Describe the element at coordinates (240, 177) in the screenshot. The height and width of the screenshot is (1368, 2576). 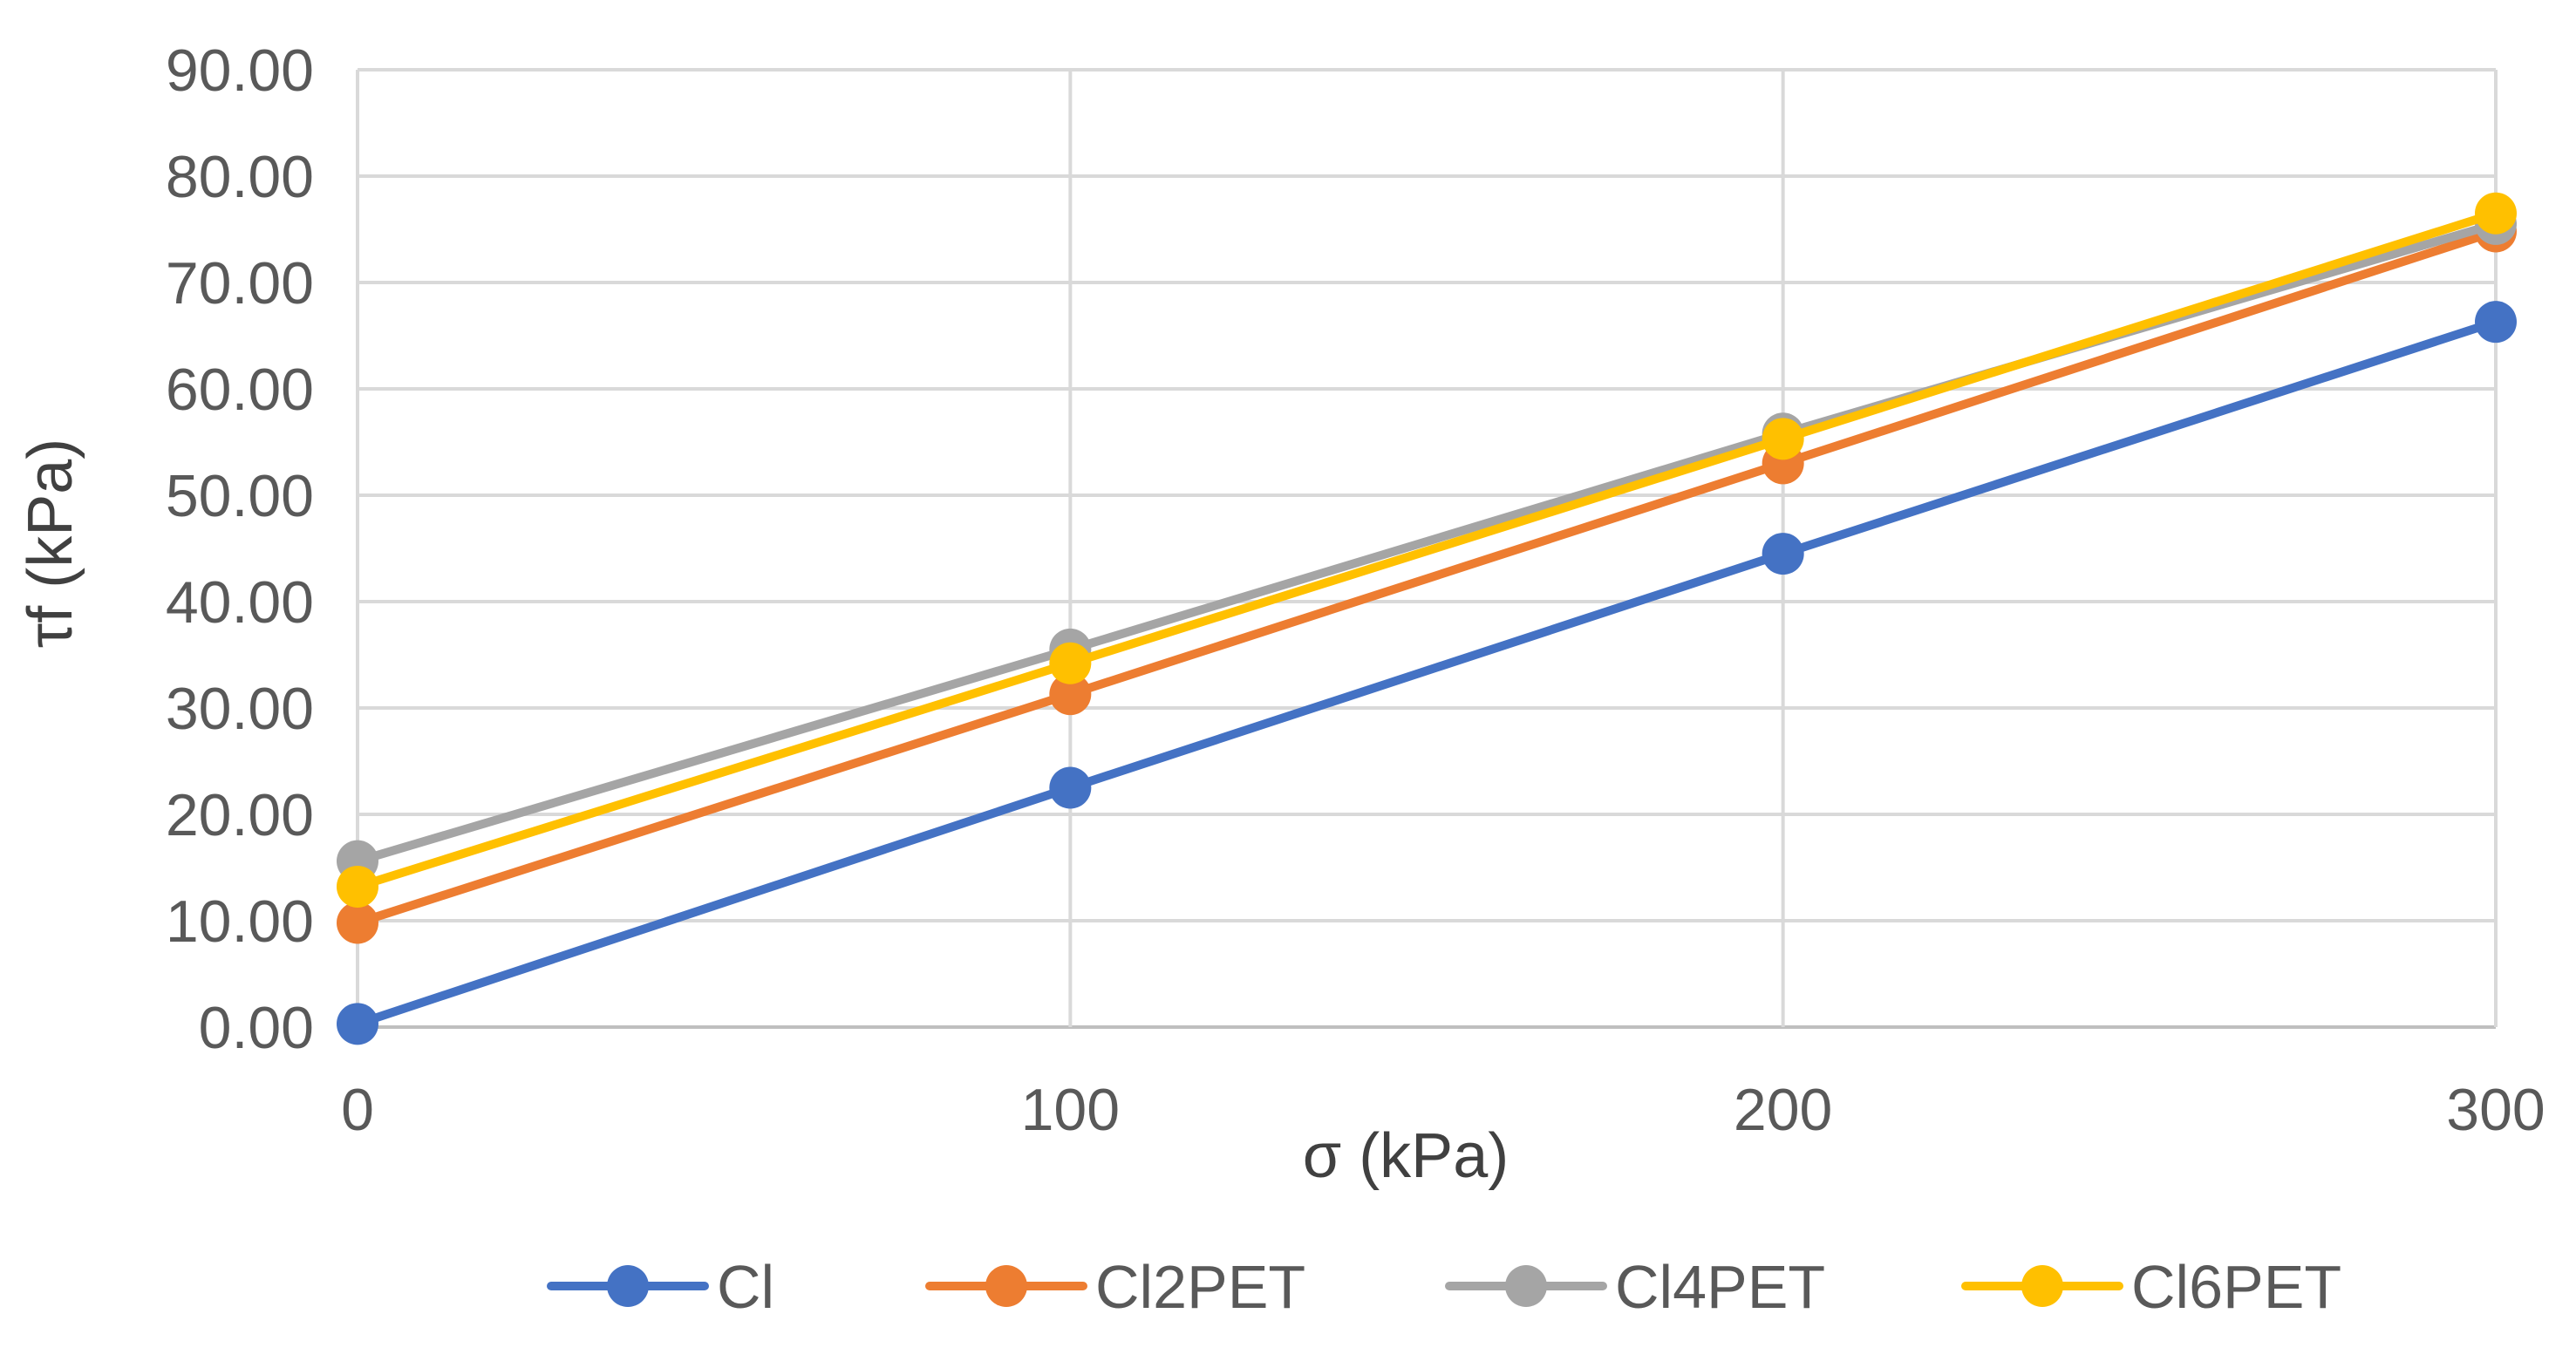
I see `y-tick-label: 80.00` at that location.